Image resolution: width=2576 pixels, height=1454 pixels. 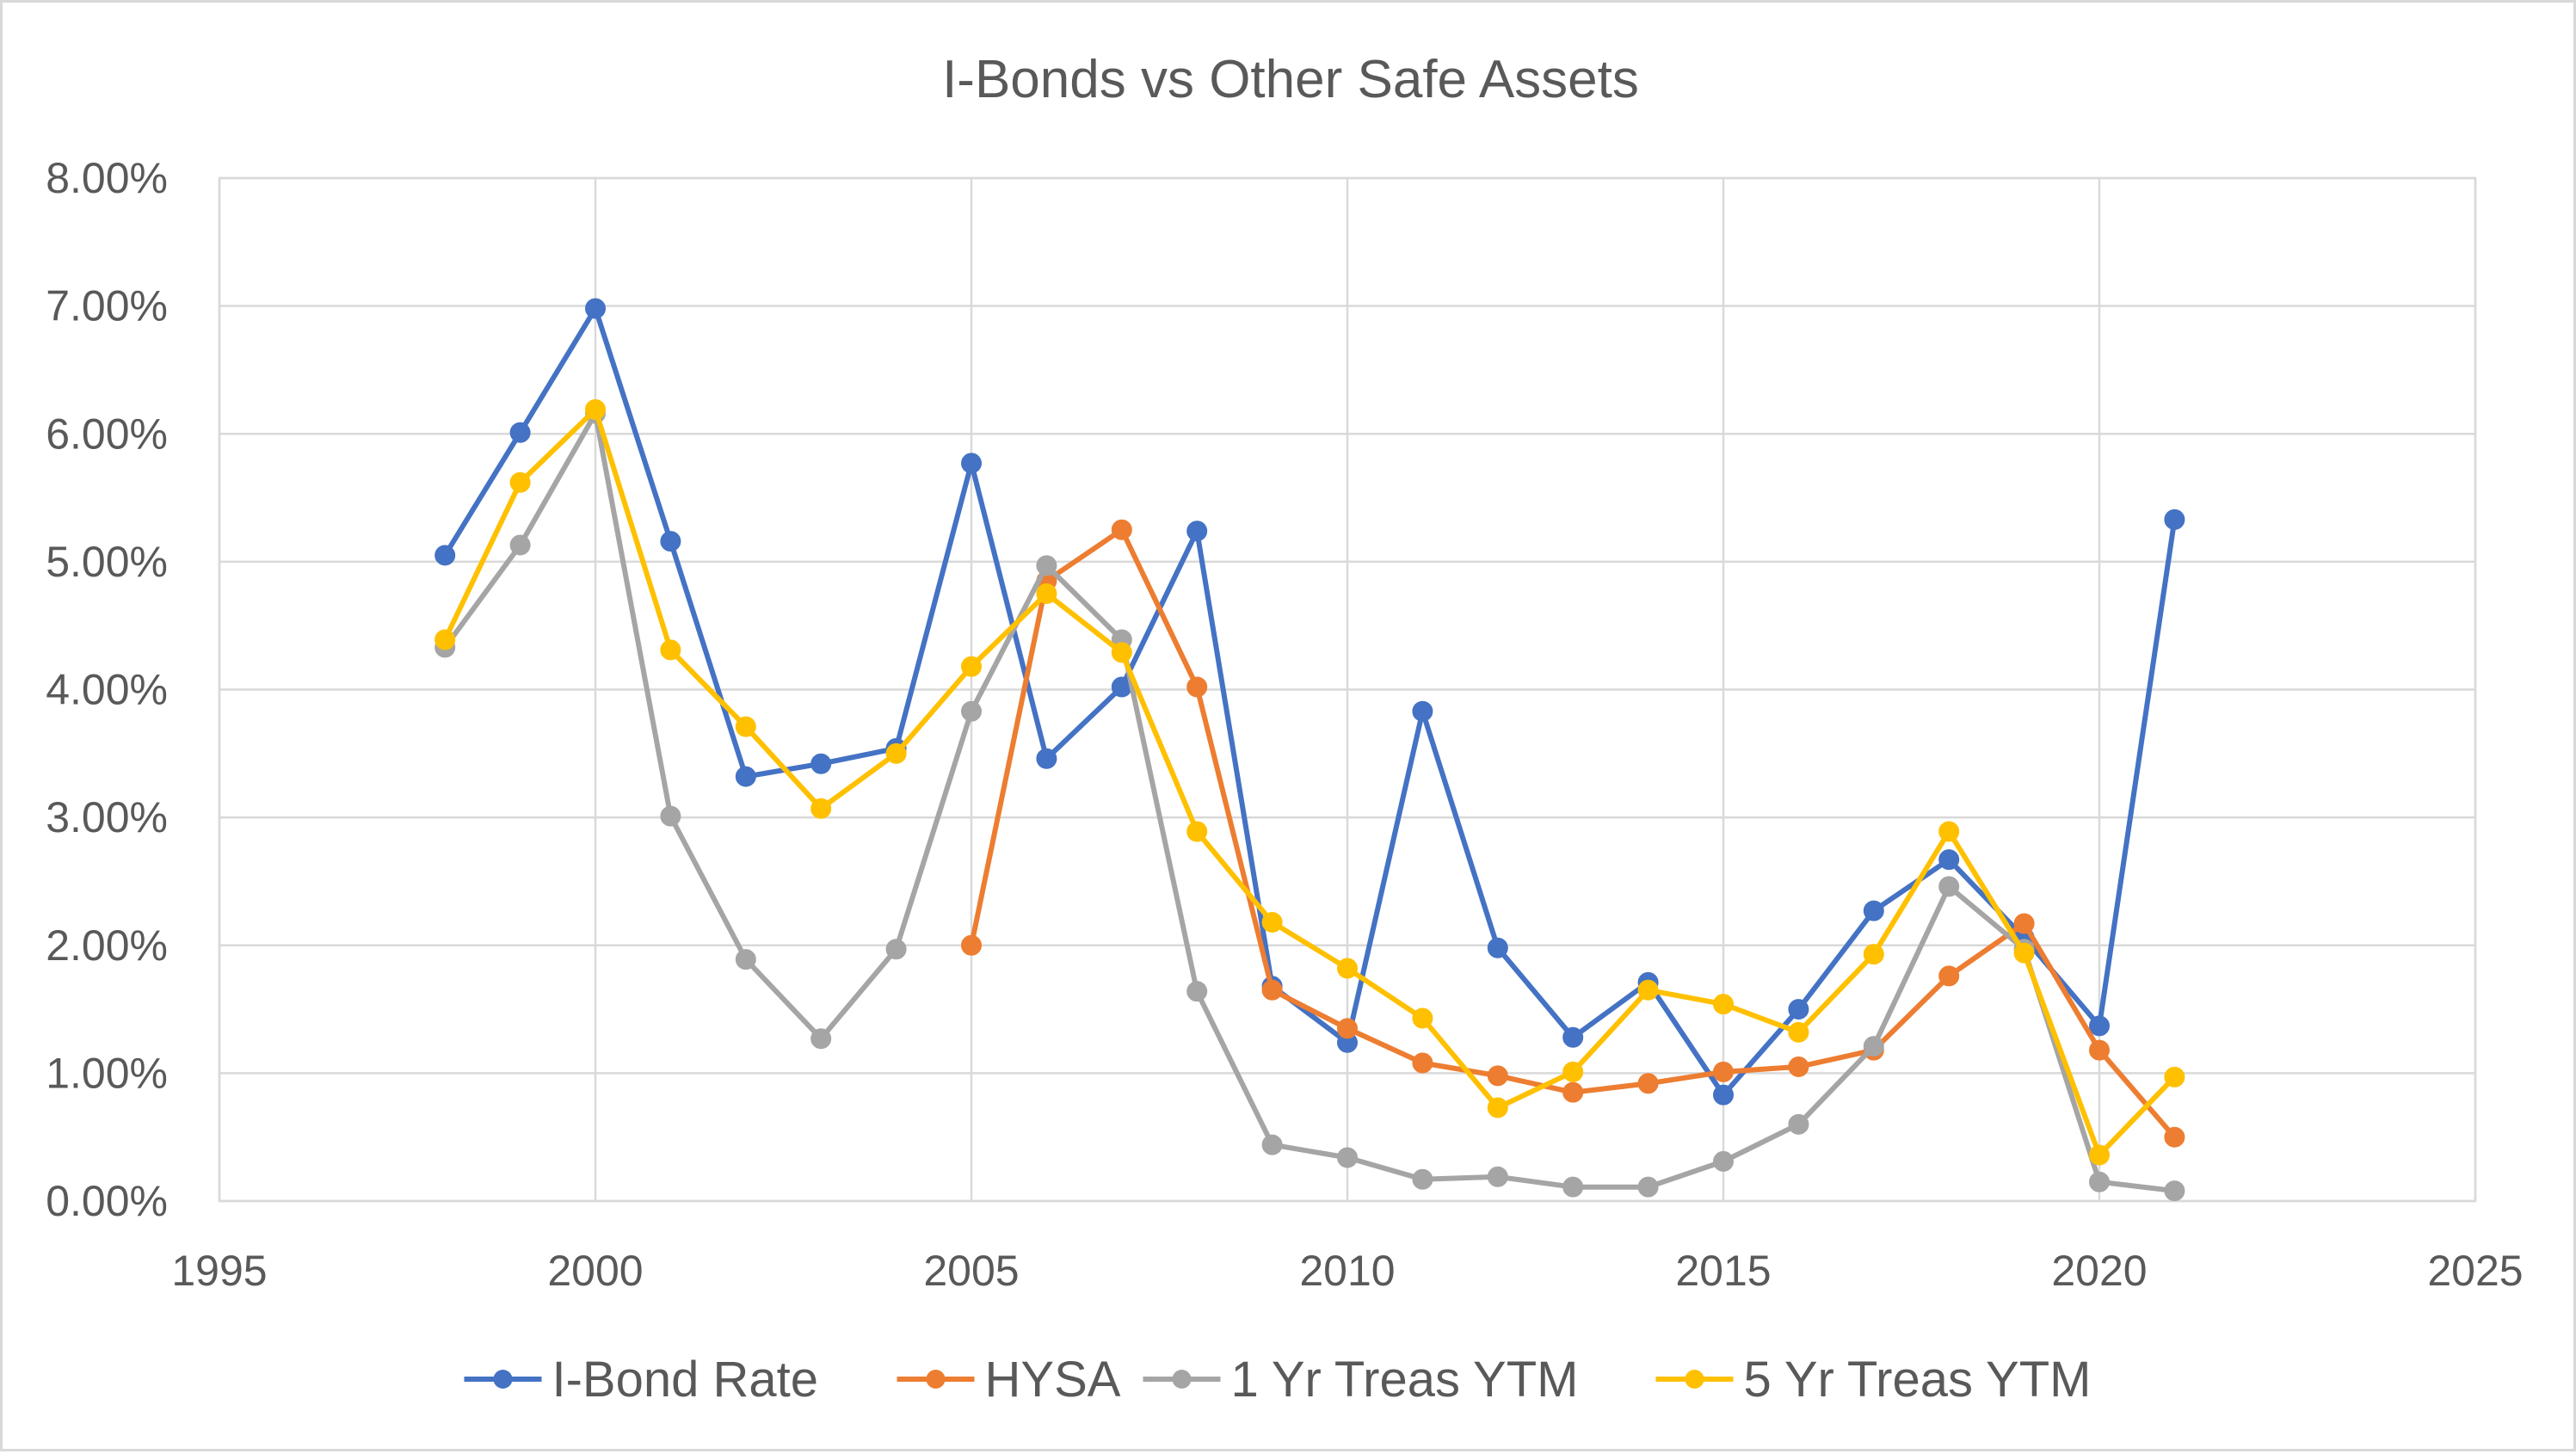 What do you see at coordinates (107, 817) in the screenshot?
I see `y-tick-label: 3.00%` at bounding box center [107, 817].